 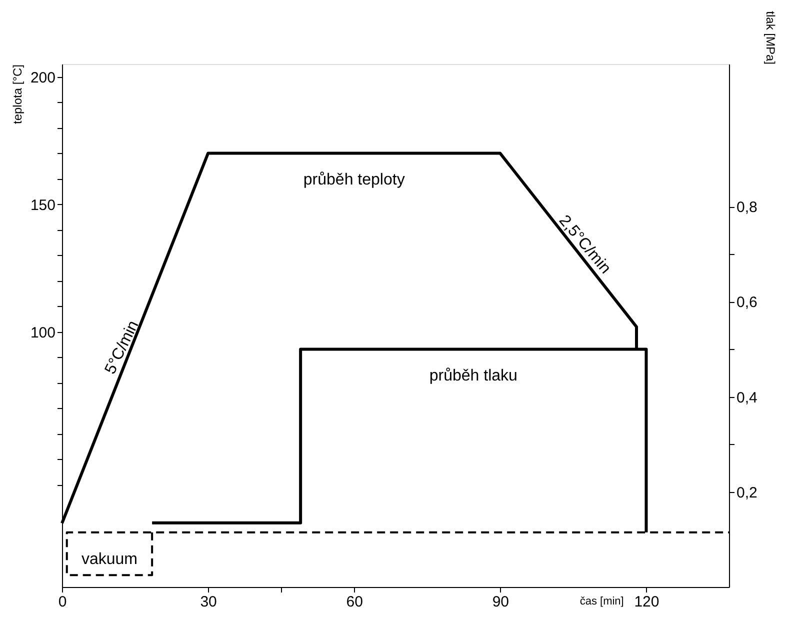 I want to click on y-axis-title: teplota [°C], so click(x=17, y=94).